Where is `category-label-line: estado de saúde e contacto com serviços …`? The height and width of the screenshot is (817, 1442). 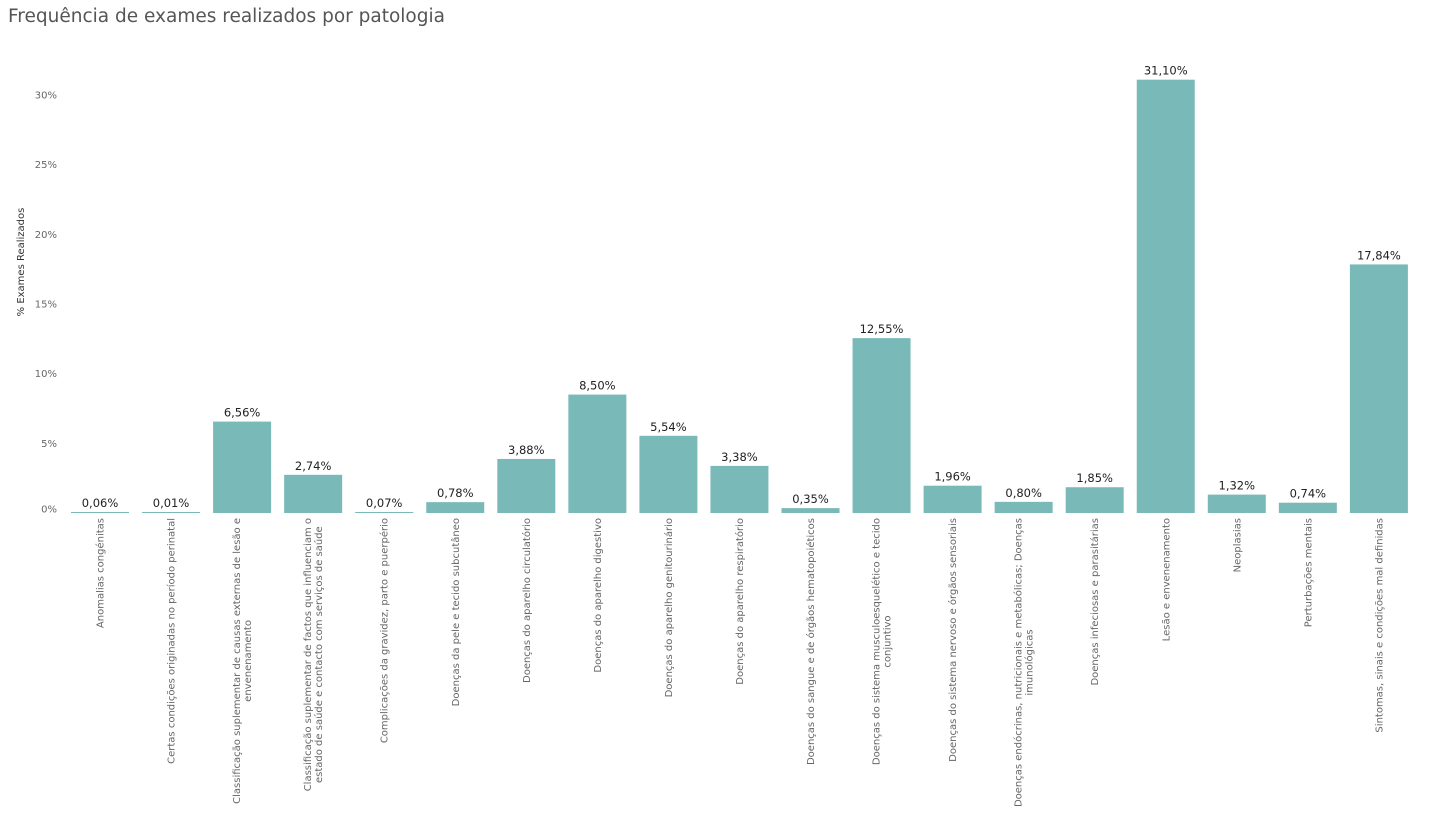 category-label-line: estado de saúde e contacto com serviços … is located at coordinates (319, 654).